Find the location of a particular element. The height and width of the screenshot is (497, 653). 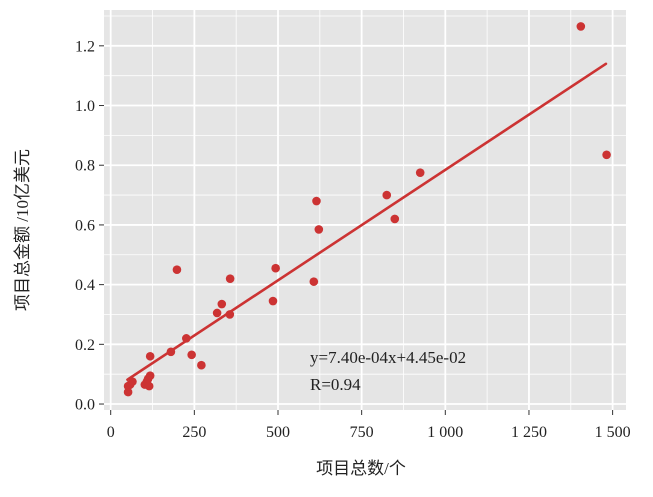

y-tick-label: 0.8 is located at coordinates (85, 166).